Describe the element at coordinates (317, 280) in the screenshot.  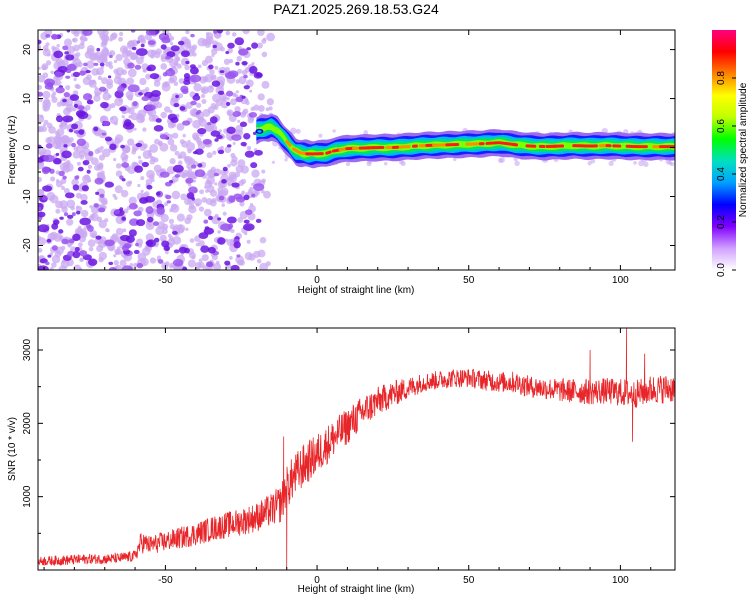
I see `spectrogram-x-tick-label: 0` at that location.